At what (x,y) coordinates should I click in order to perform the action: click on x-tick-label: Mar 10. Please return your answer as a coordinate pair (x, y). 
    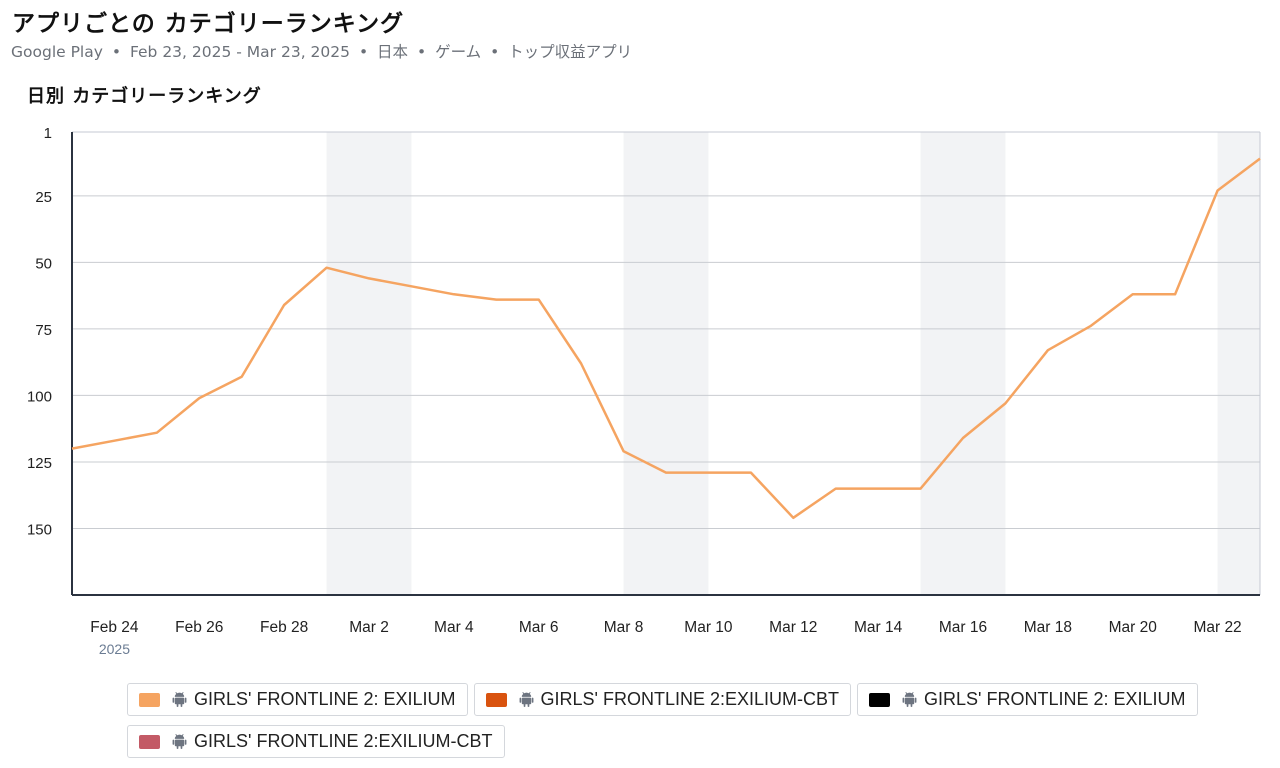
    Looking at the image, I should click on (708, 627).